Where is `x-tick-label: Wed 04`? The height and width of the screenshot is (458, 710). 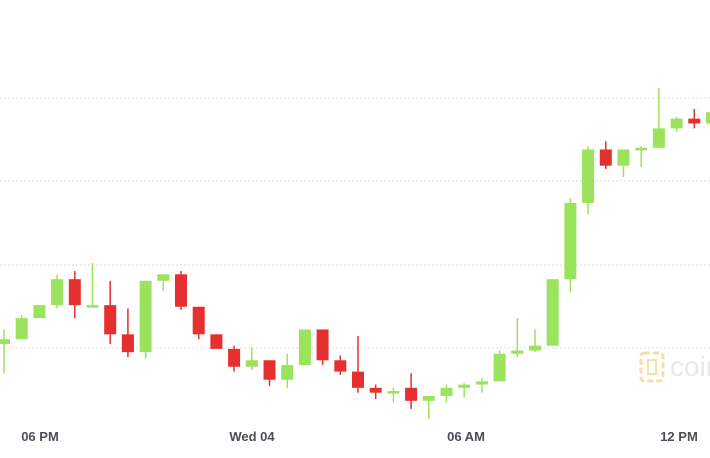
x-tick-label: Wed 04 is located at coordinates (252, 436).